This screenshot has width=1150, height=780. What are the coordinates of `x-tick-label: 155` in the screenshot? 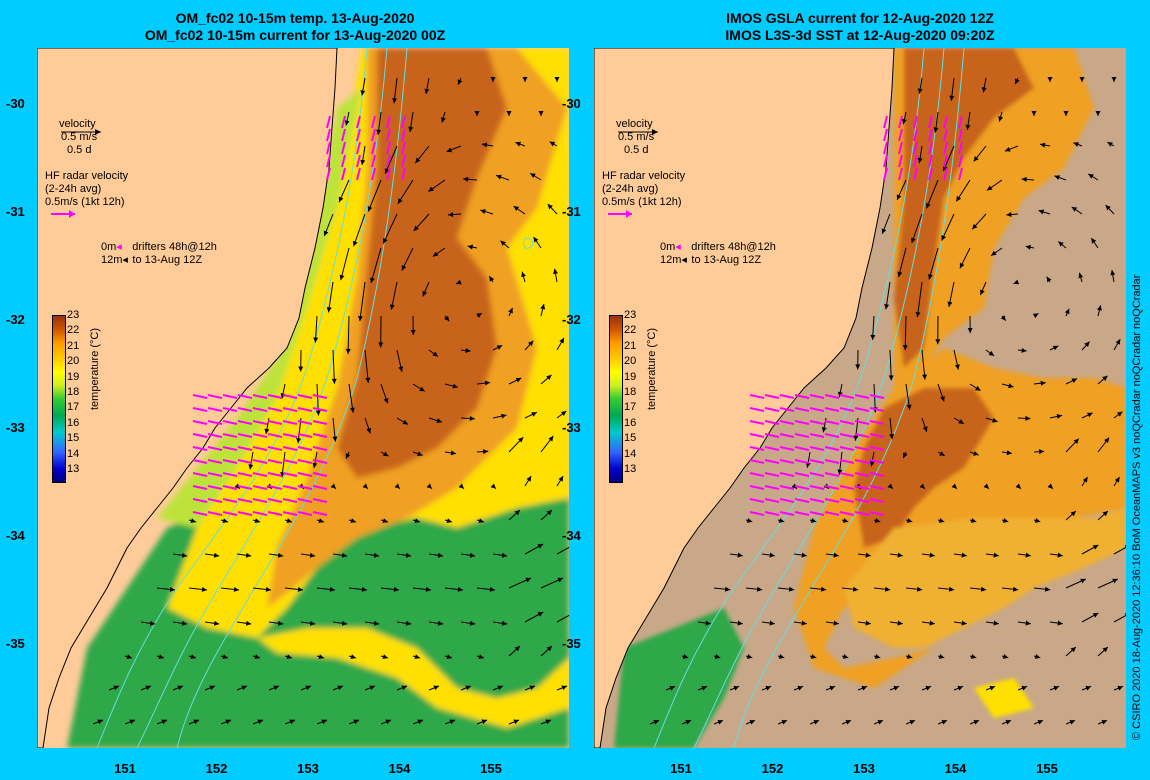 It's located at (491, 768).